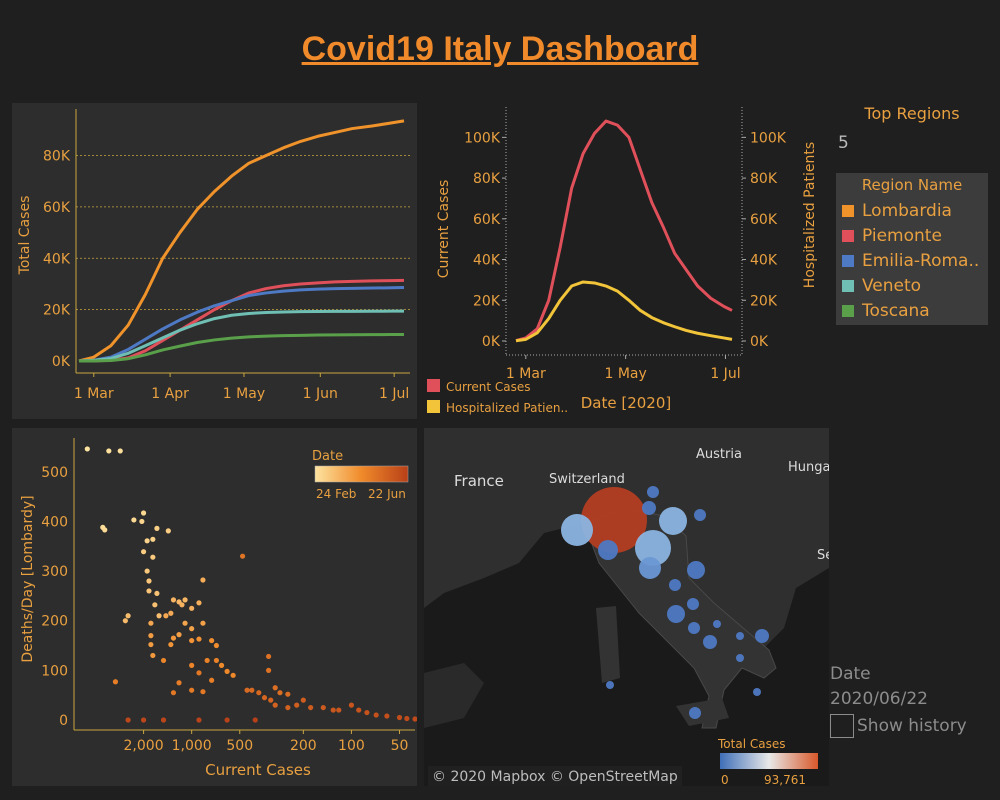  I want to click on map-place-label: Switzerland, so click(587, 479).